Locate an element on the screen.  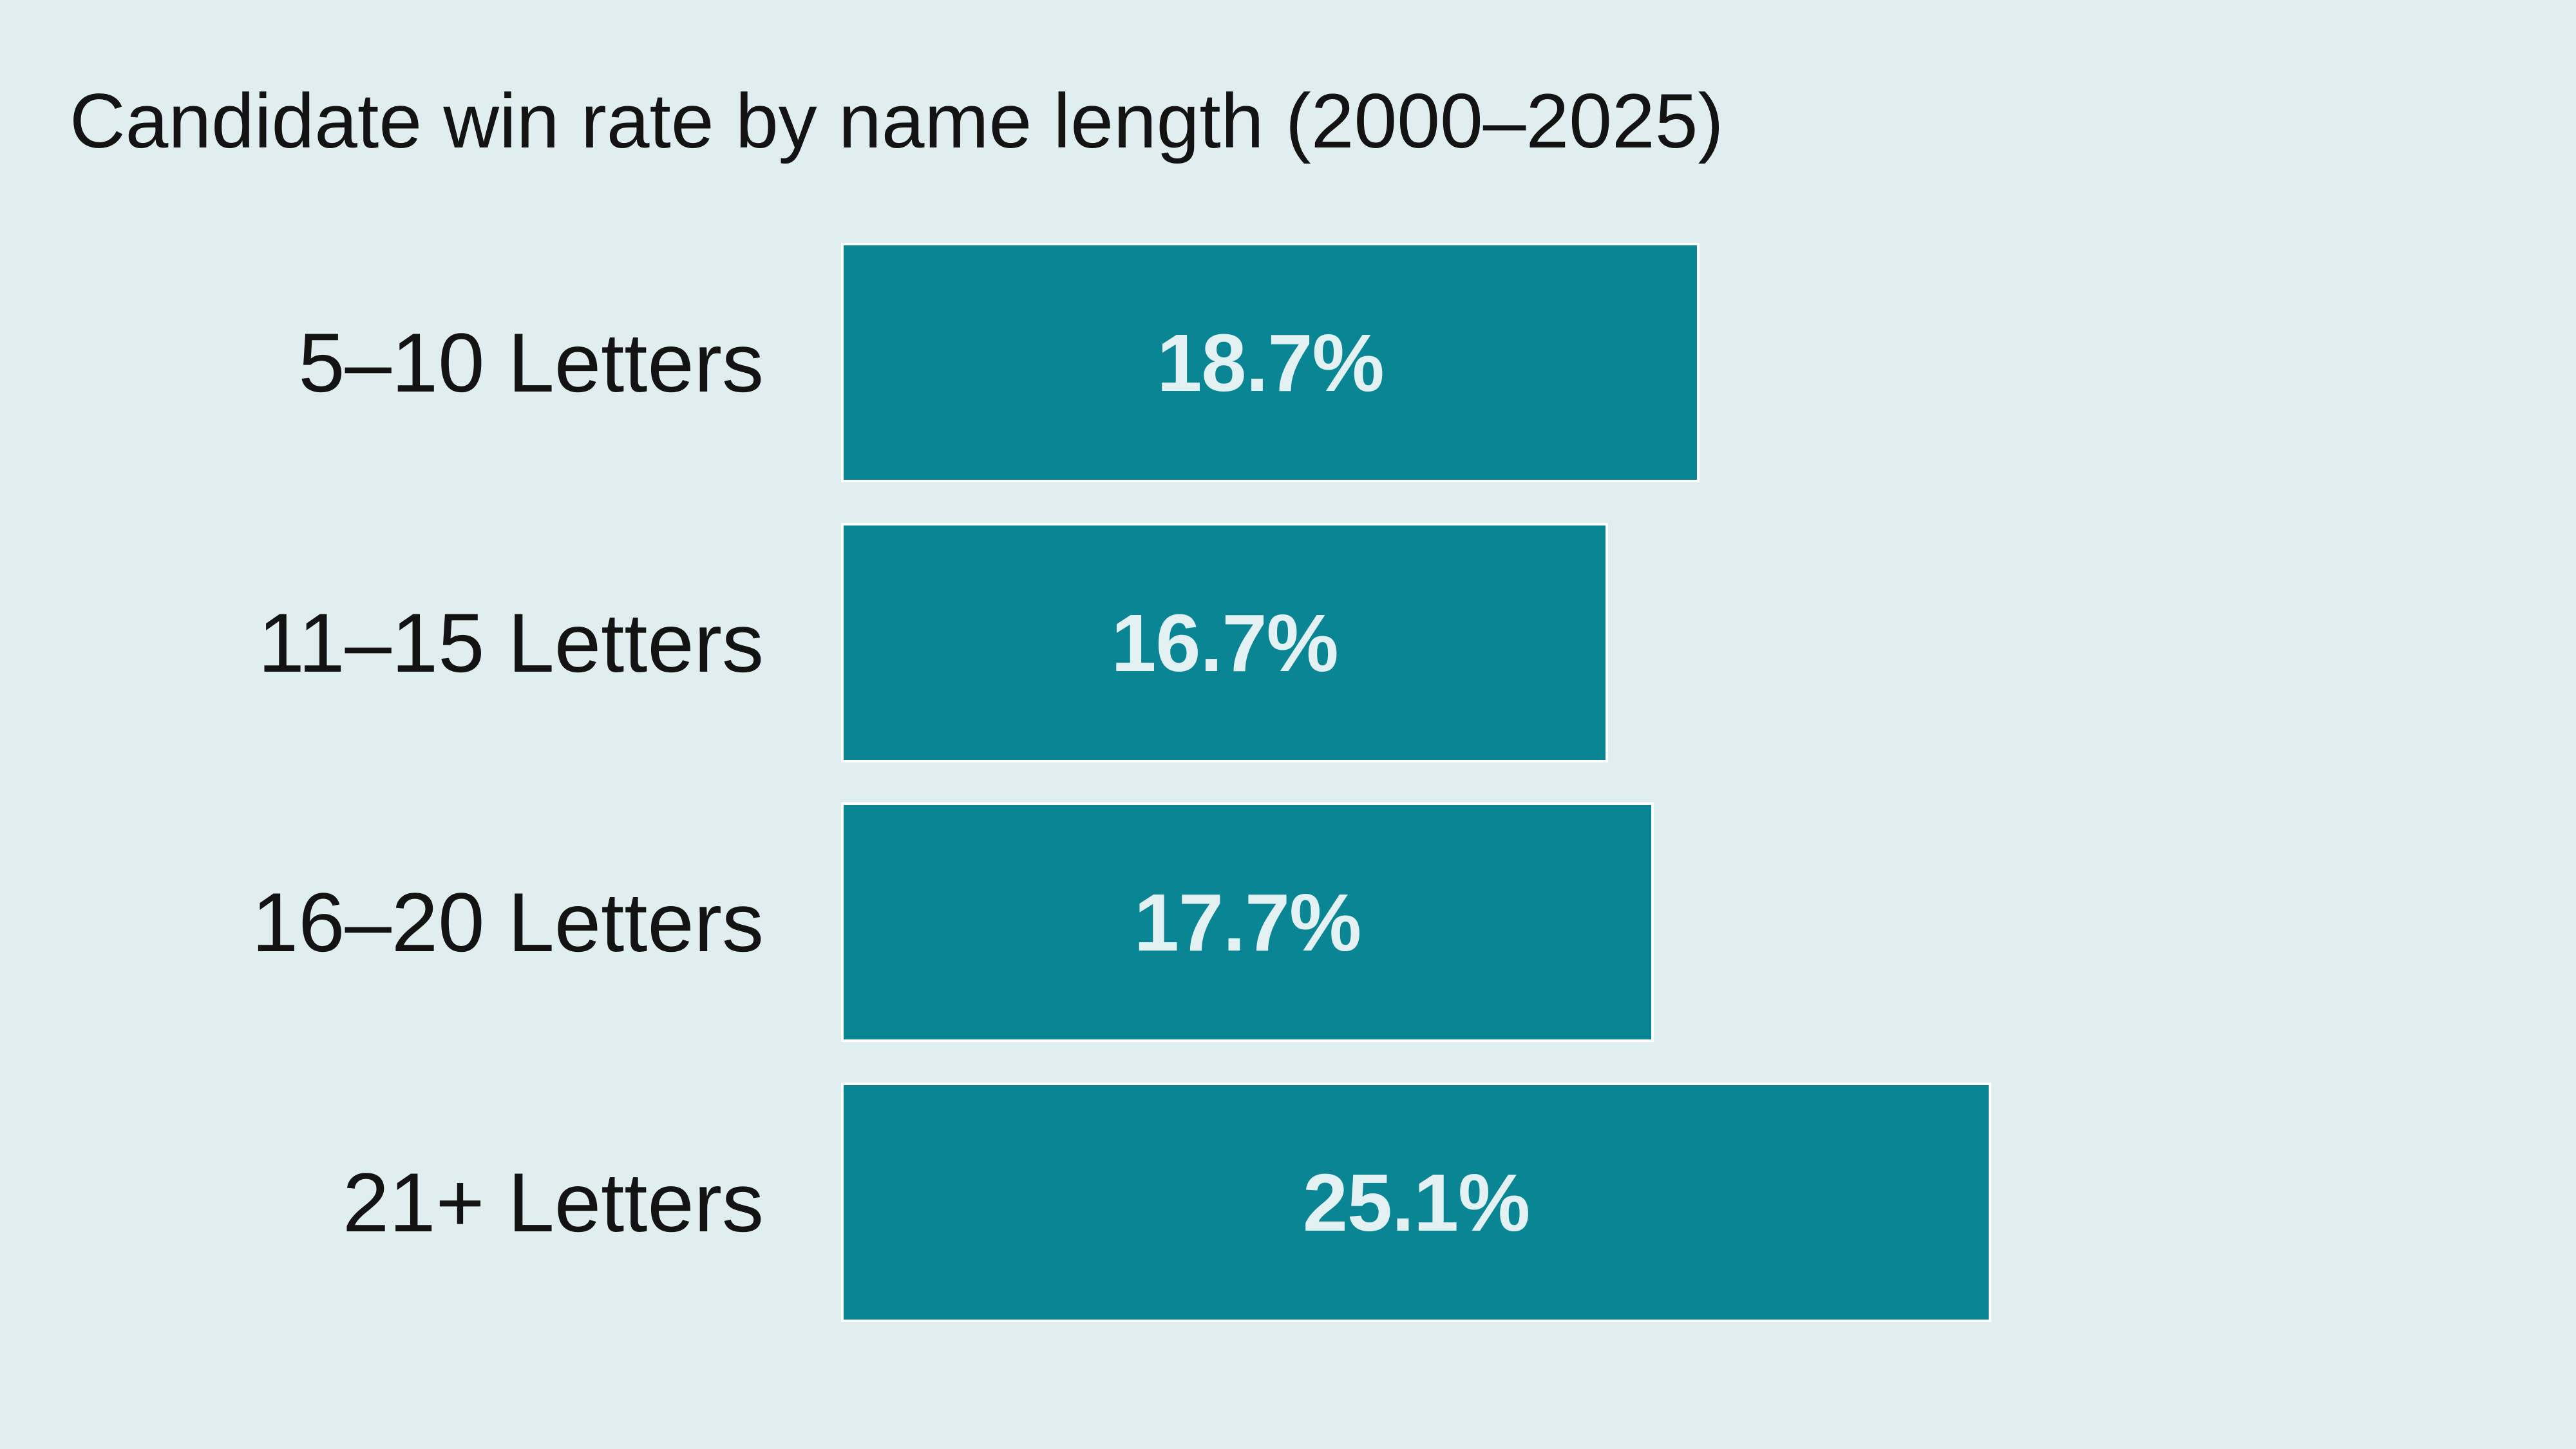
bar: 17.7% is located at coordinates (1247, 922).